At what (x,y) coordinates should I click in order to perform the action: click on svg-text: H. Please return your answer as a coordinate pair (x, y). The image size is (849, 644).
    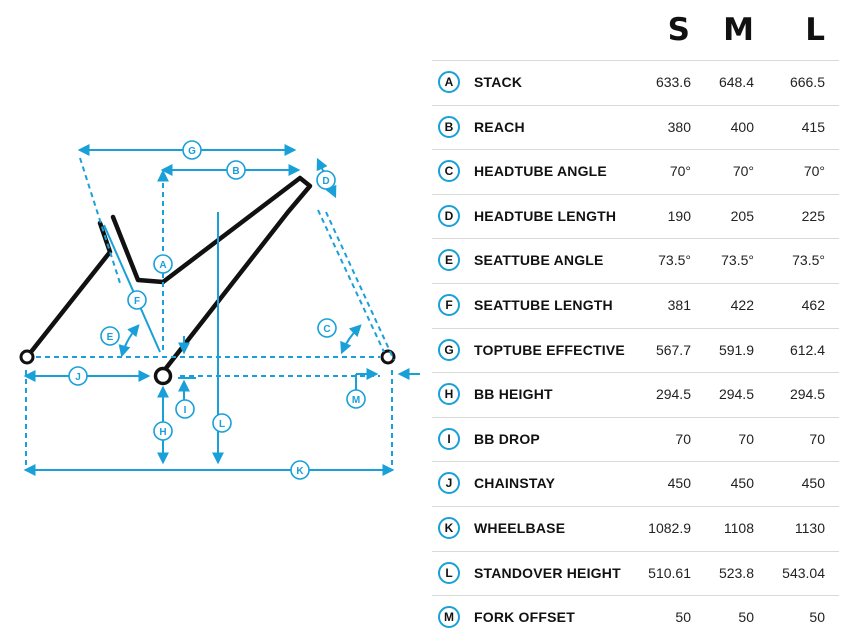
    Looking at the image, I should click on (162, 432).